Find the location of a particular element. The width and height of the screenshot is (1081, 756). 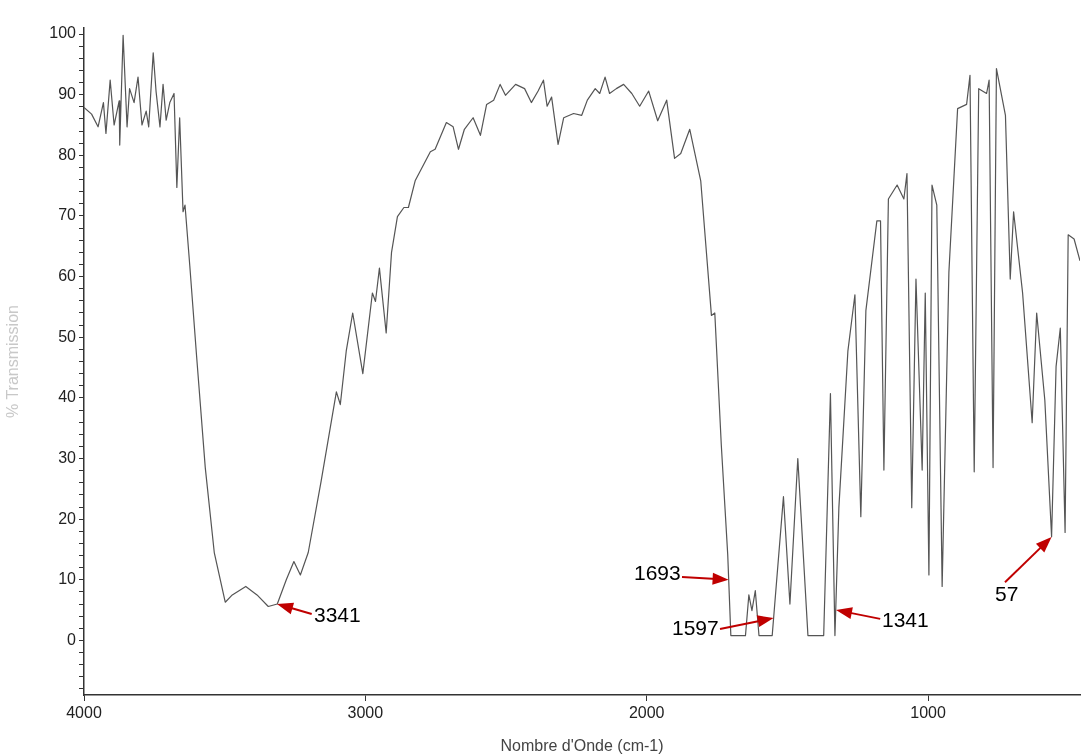

x-tick-label: 1000 is located at coordinates (928, 713).